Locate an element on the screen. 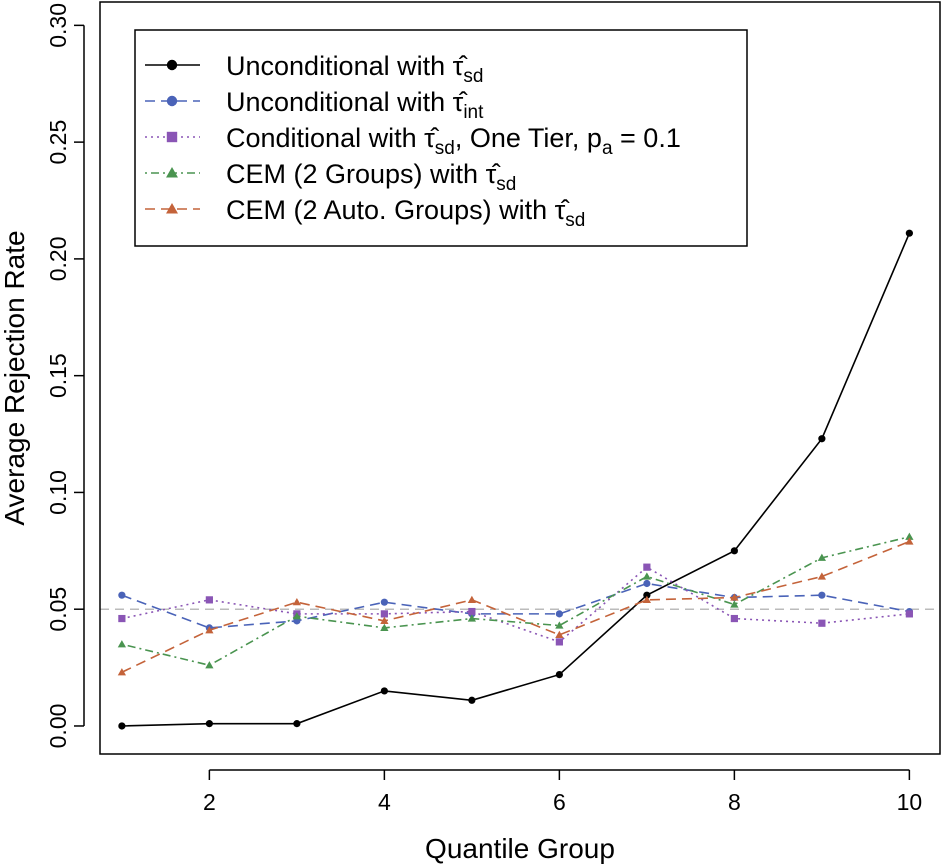  y-tick-label: 0.20 is located at coordinates (58, 259).